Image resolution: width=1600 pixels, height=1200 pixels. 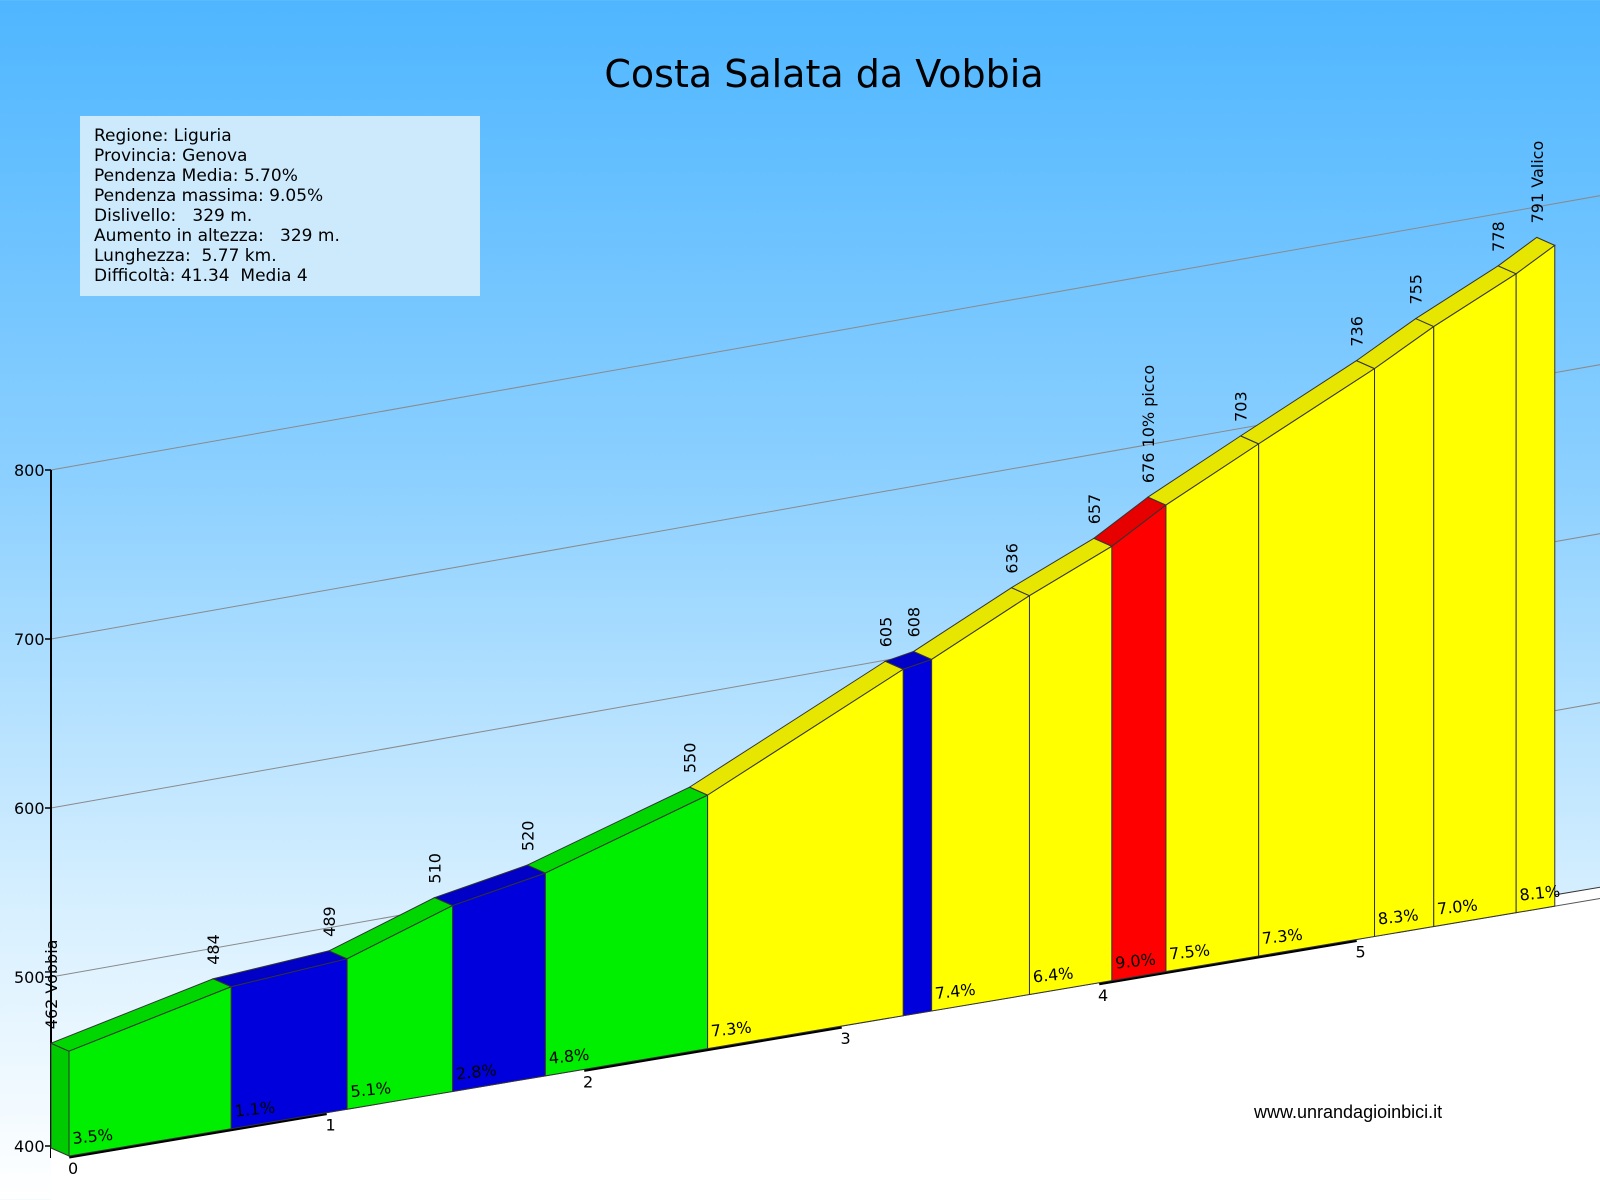 What do you see at coordinates (171, 156) in the screenshot?
I see `info-provincia: Provincia: Genova` at bounding box center [171, 156].